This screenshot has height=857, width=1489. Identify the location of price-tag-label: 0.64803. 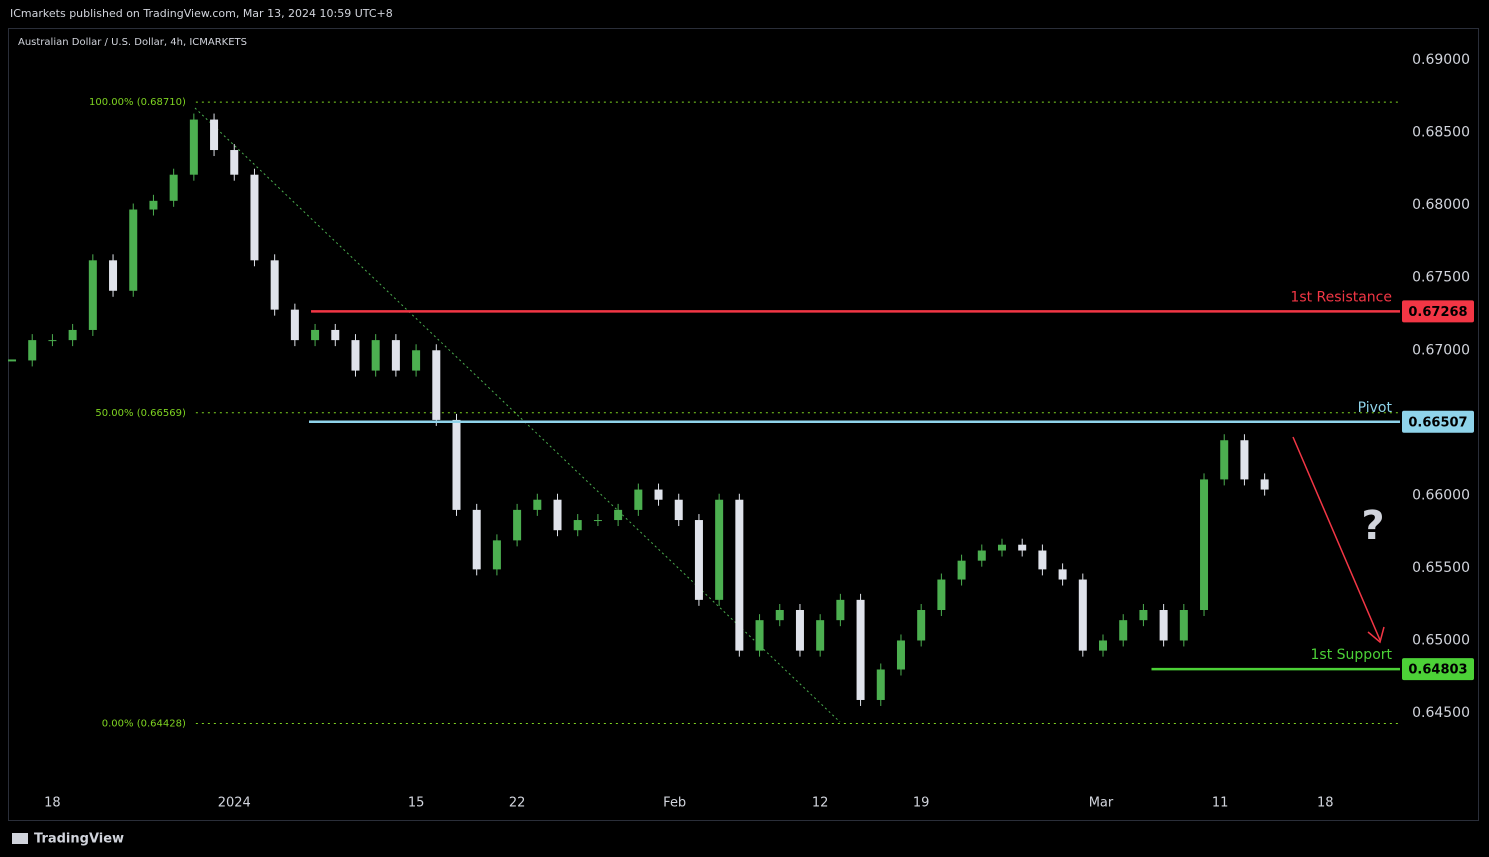
(1437, 670).